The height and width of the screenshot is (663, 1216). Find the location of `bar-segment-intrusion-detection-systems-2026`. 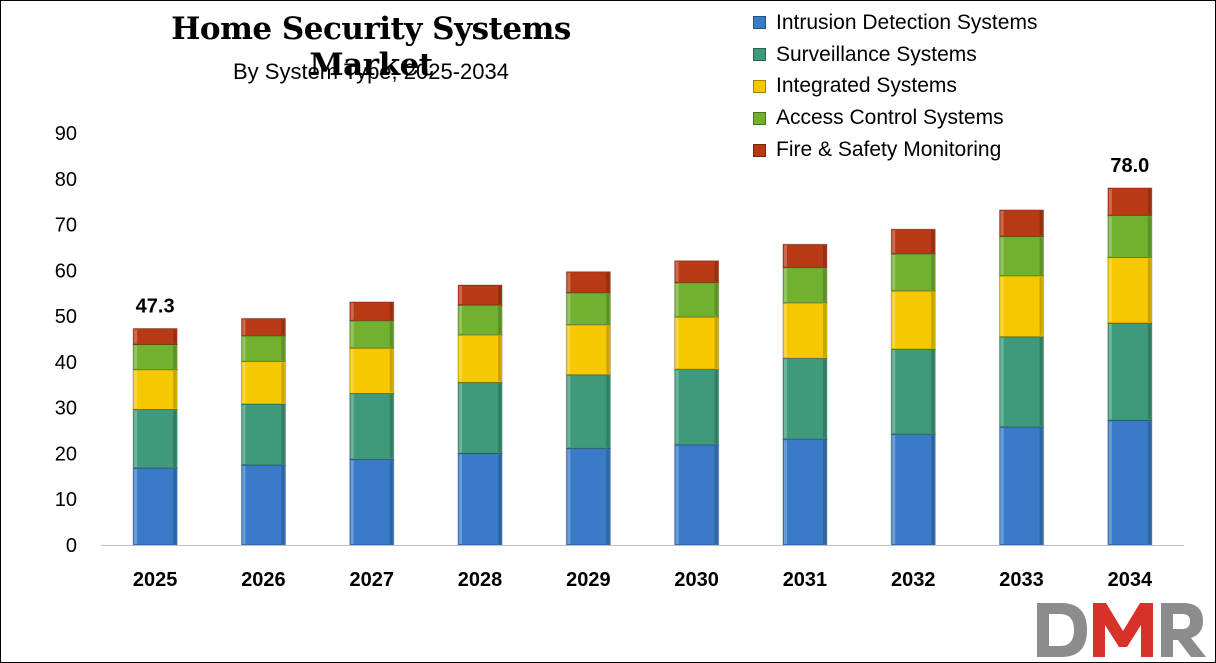

bar-segment-intrusion-detection-systems-2026 is located at coordinates (263, 505).